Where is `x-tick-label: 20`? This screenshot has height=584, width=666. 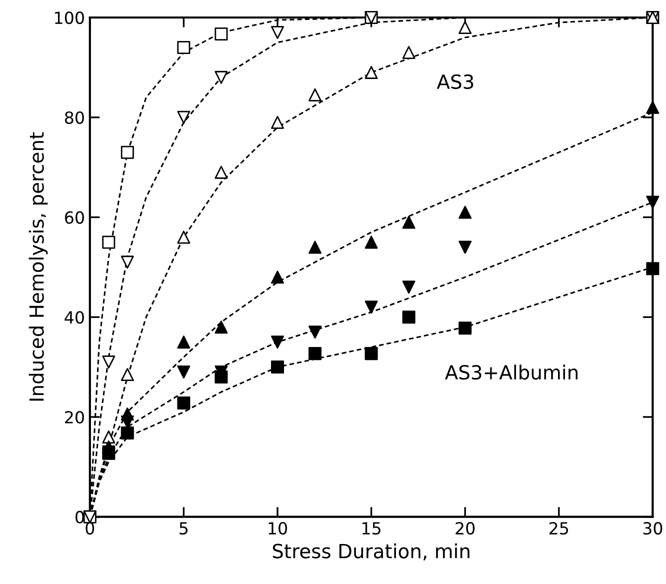 x-tick-label: 20 is located at coordinates (465, 528).